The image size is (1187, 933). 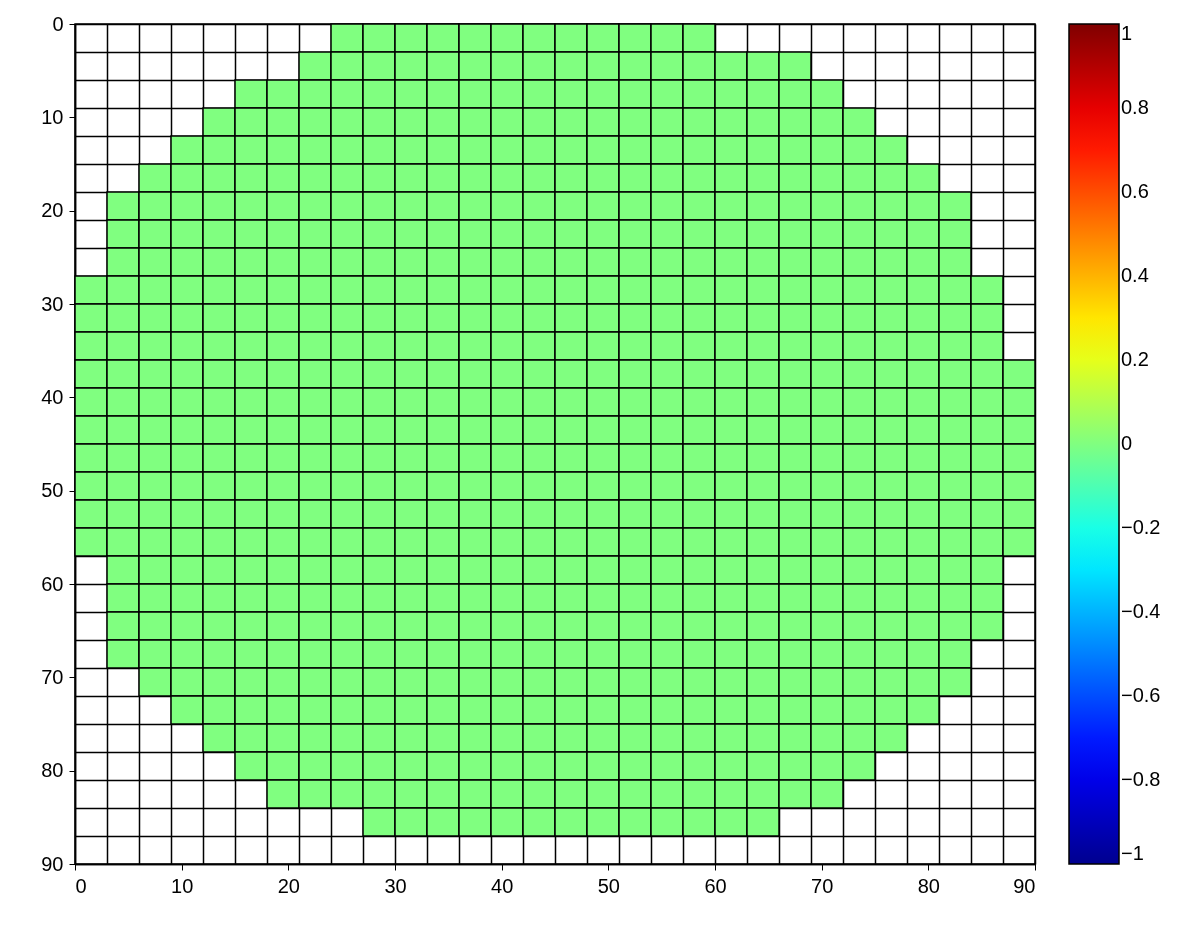 I want to click on y-tick-label: 70, so click(x=52, y=676).